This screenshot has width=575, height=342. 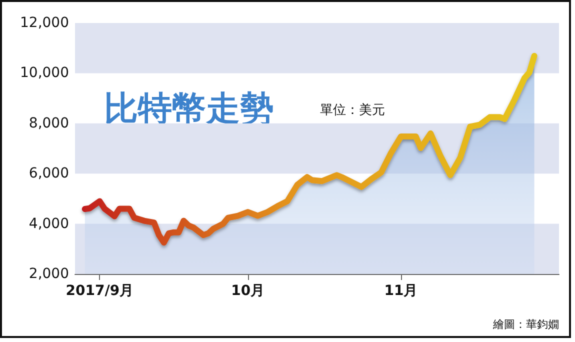 What do you see at coordinates (48, 224) in the screenshot?
I see `y-tick-label: 4,000` at bounding box center [48, 224].